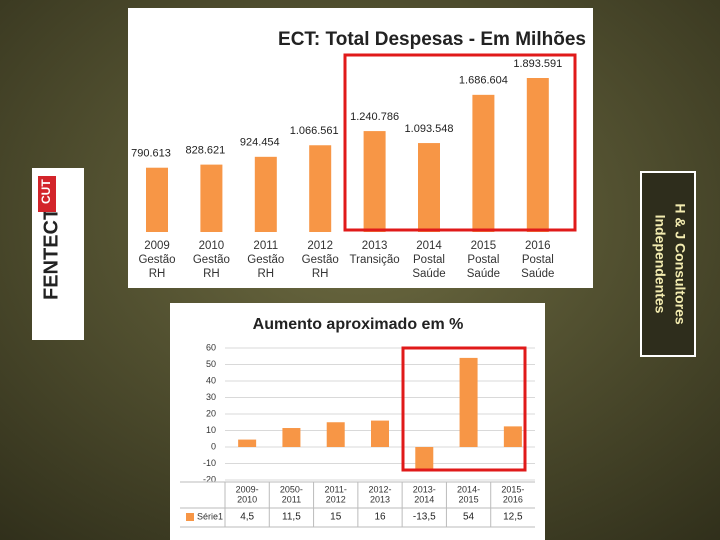 This screenshot has height=540, width=720. What do you see at coordinates (537, 64) in the screenshot?
I see `data-label: 1.893.591` at bounding box center [537, 64].